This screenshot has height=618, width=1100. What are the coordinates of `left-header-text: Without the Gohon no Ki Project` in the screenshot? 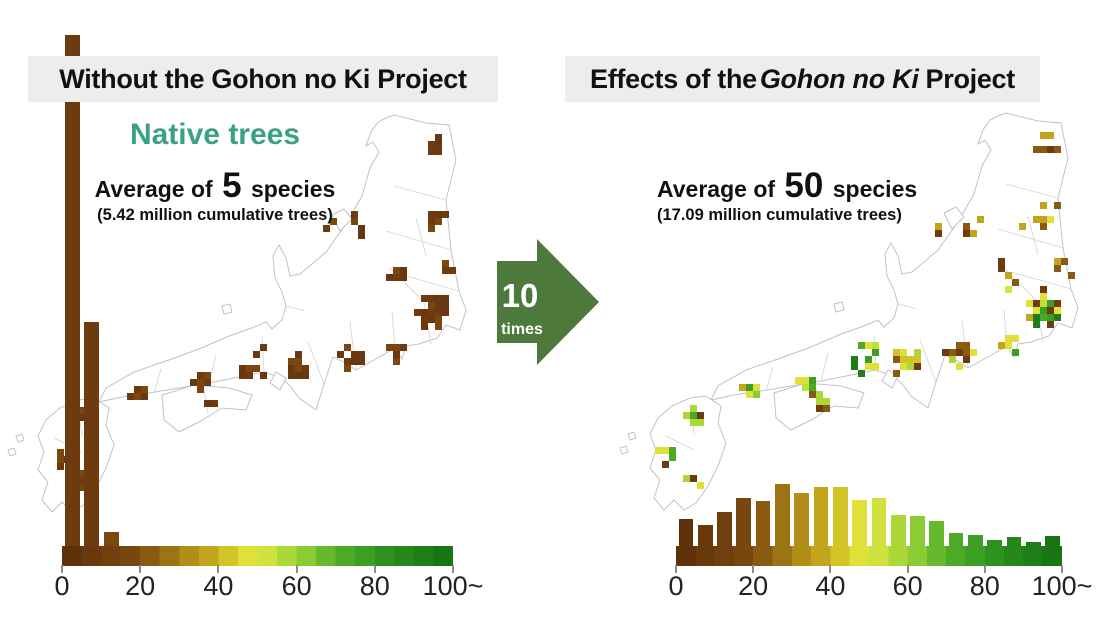 It's located at (263, 78).